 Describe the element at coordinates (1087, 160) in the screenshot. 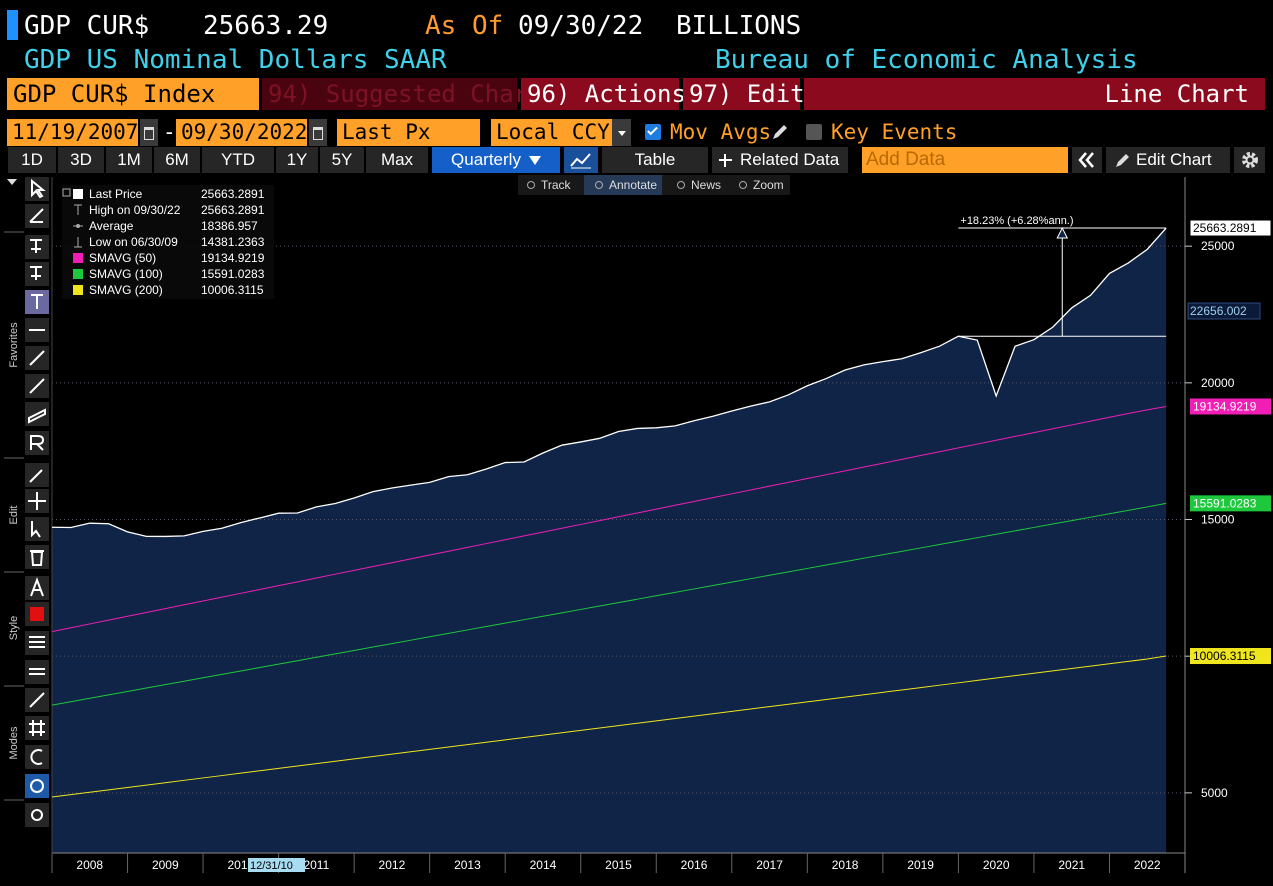

I see `collapse-button` at that location.